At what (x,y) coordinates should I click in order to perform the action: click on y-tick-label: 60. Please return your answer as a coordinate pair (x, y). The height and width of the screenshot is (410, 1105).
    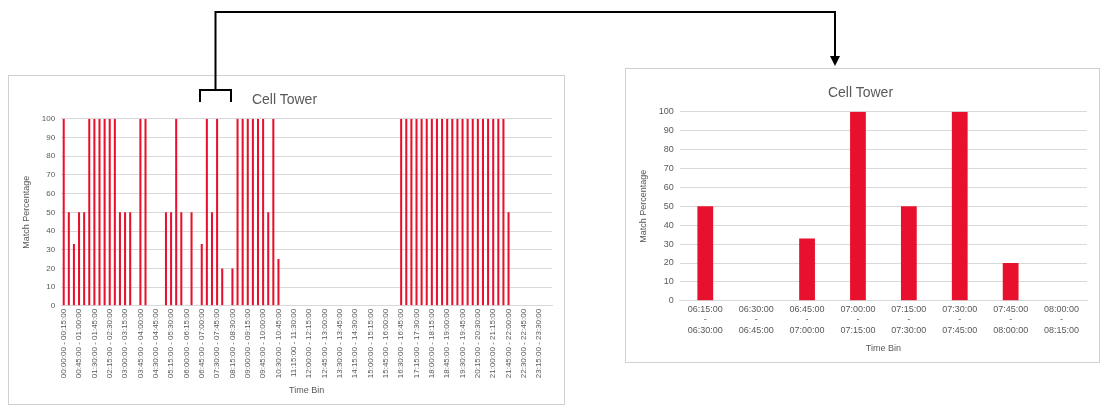
    Looking at the image, I should click on (51, 193).